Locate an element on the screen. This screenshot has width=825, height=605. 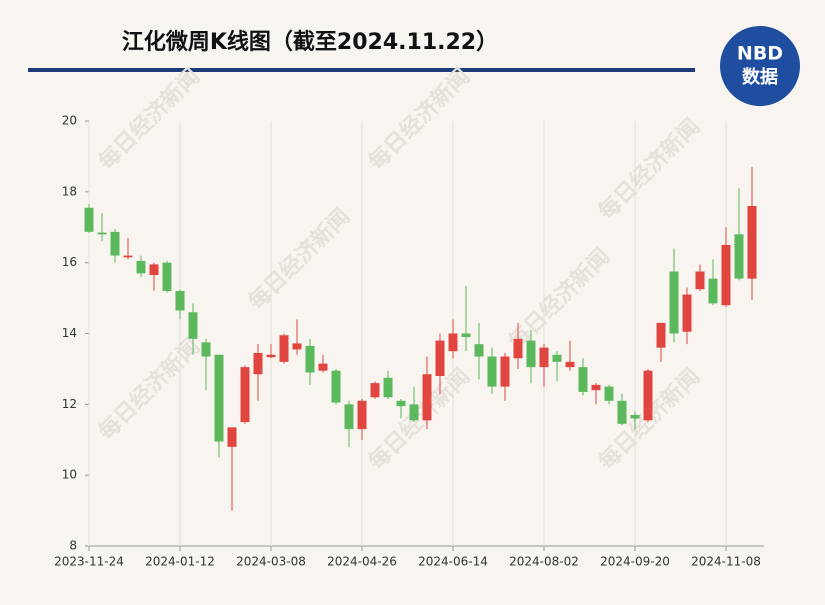
x-tick-label: 2024-01-12 is located at coordinates (180, 562).